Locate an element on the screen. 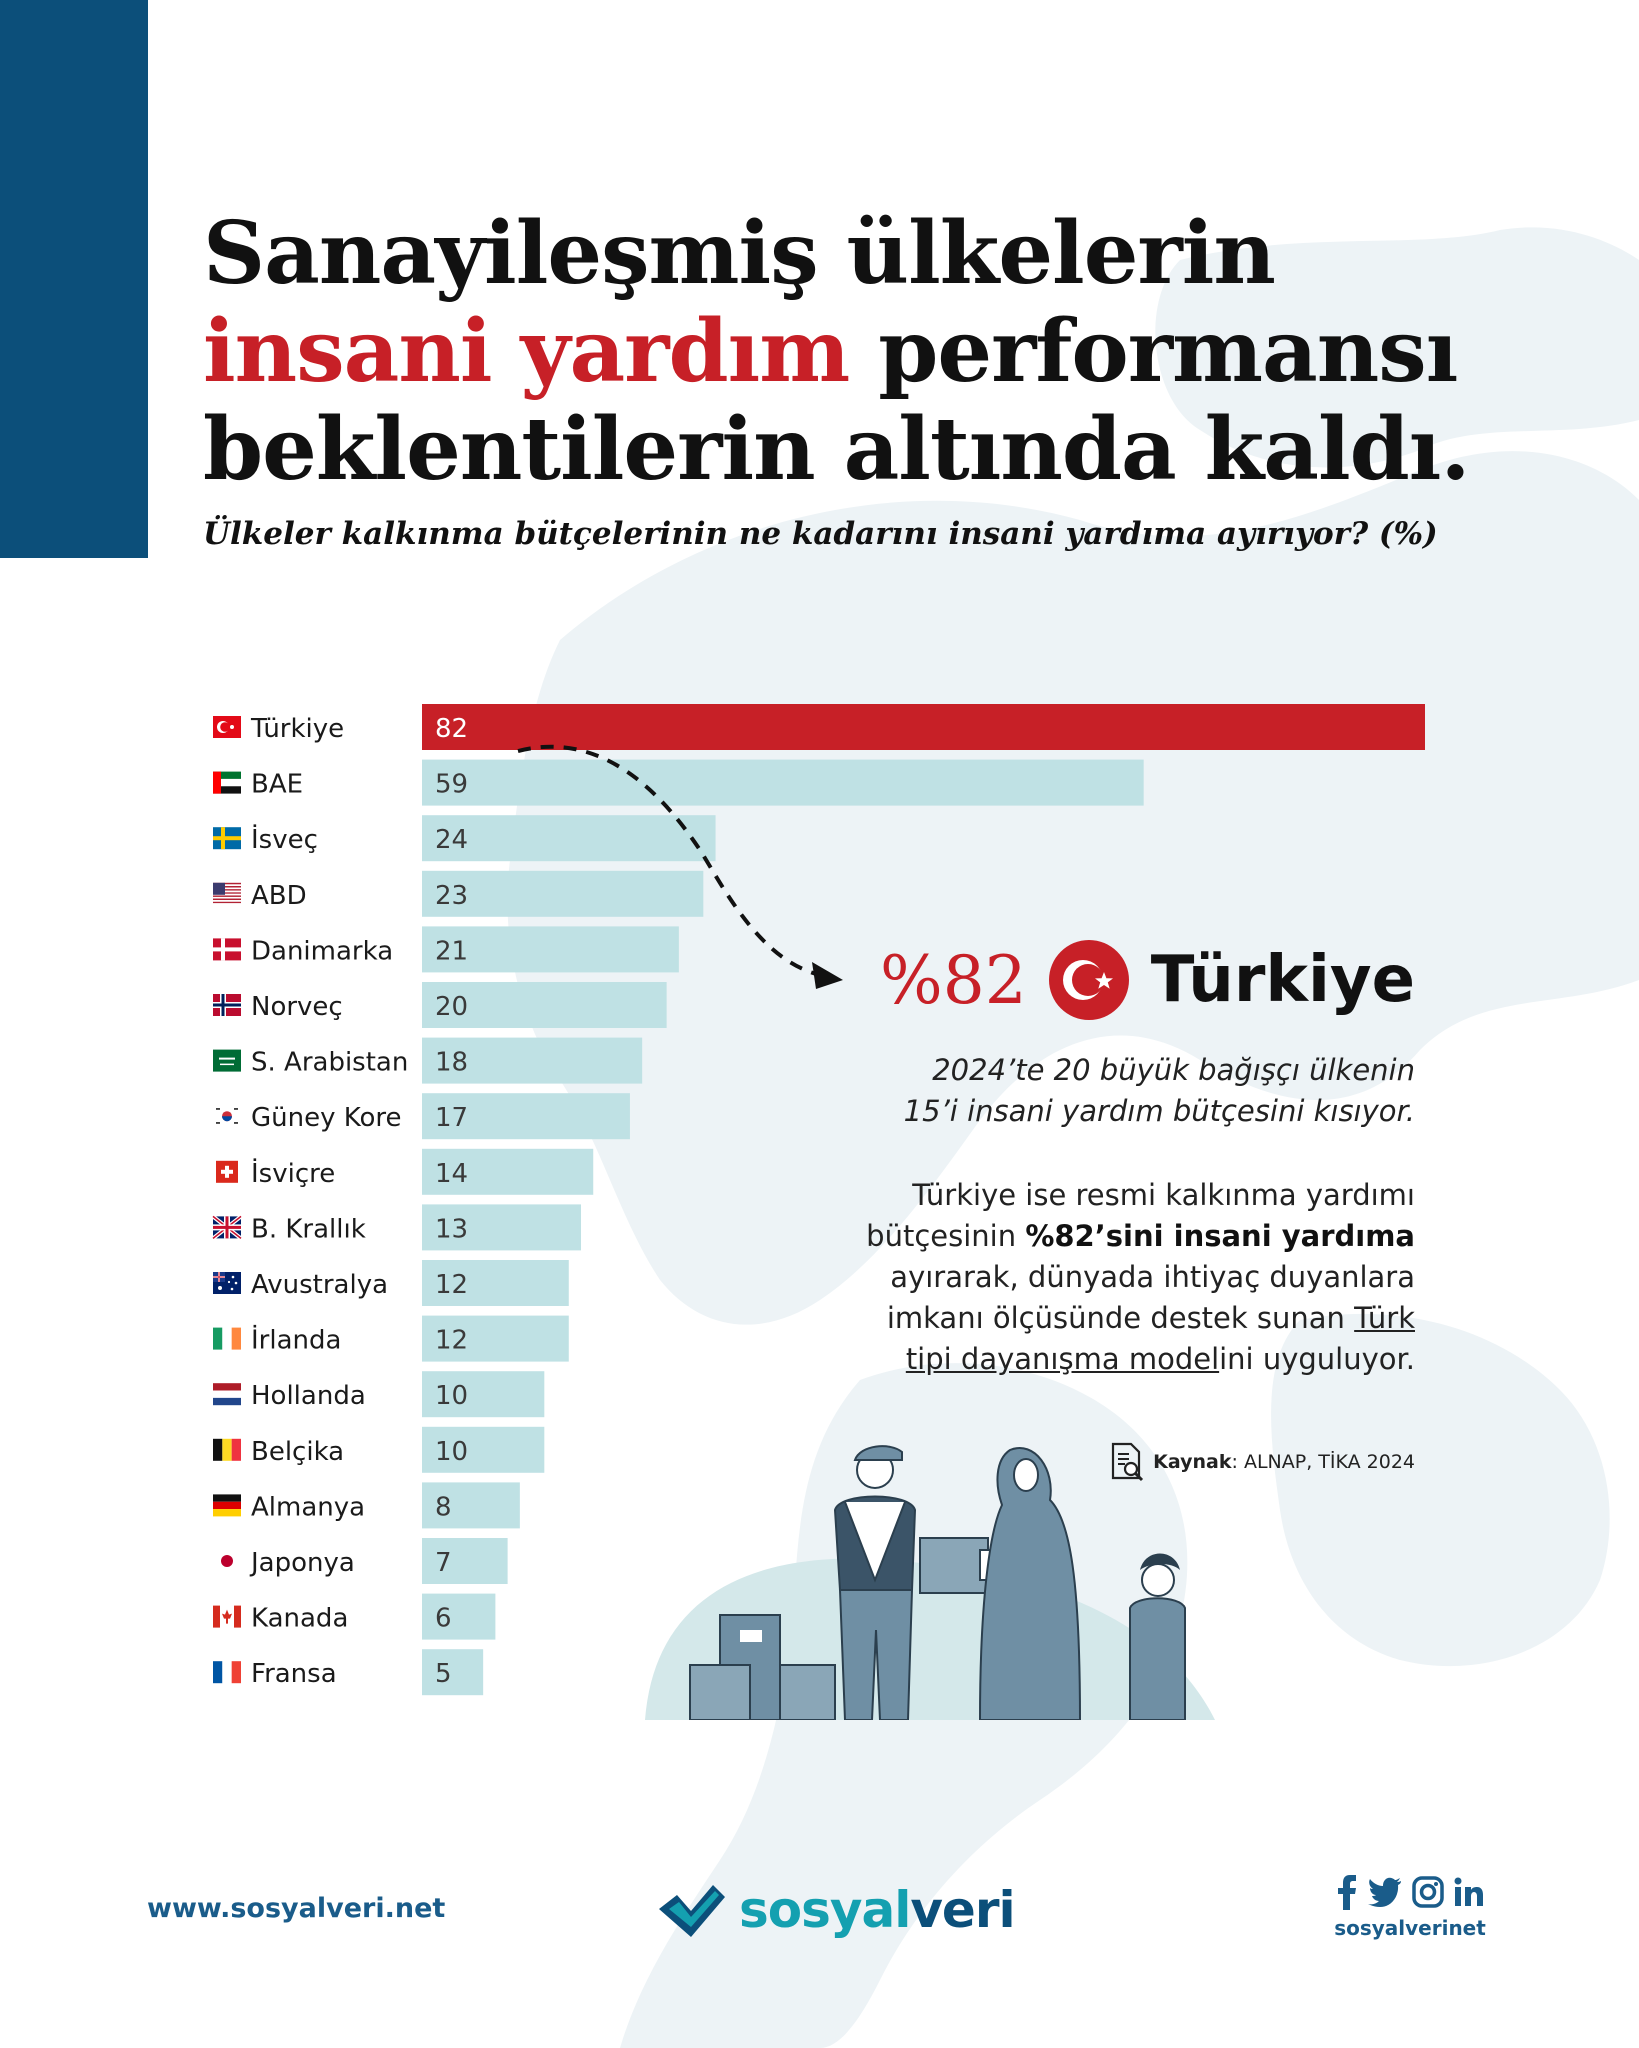 The height and width of the screenshot is (2048, 1639). flag-nl-icon is located at coordinates (227, 1394).